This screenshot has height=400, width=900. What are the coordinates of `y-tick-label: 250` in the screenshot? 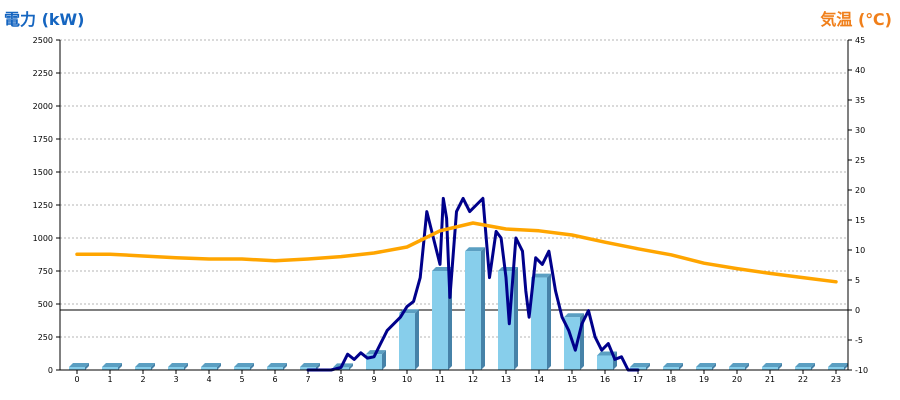 It's located at (45, 337).